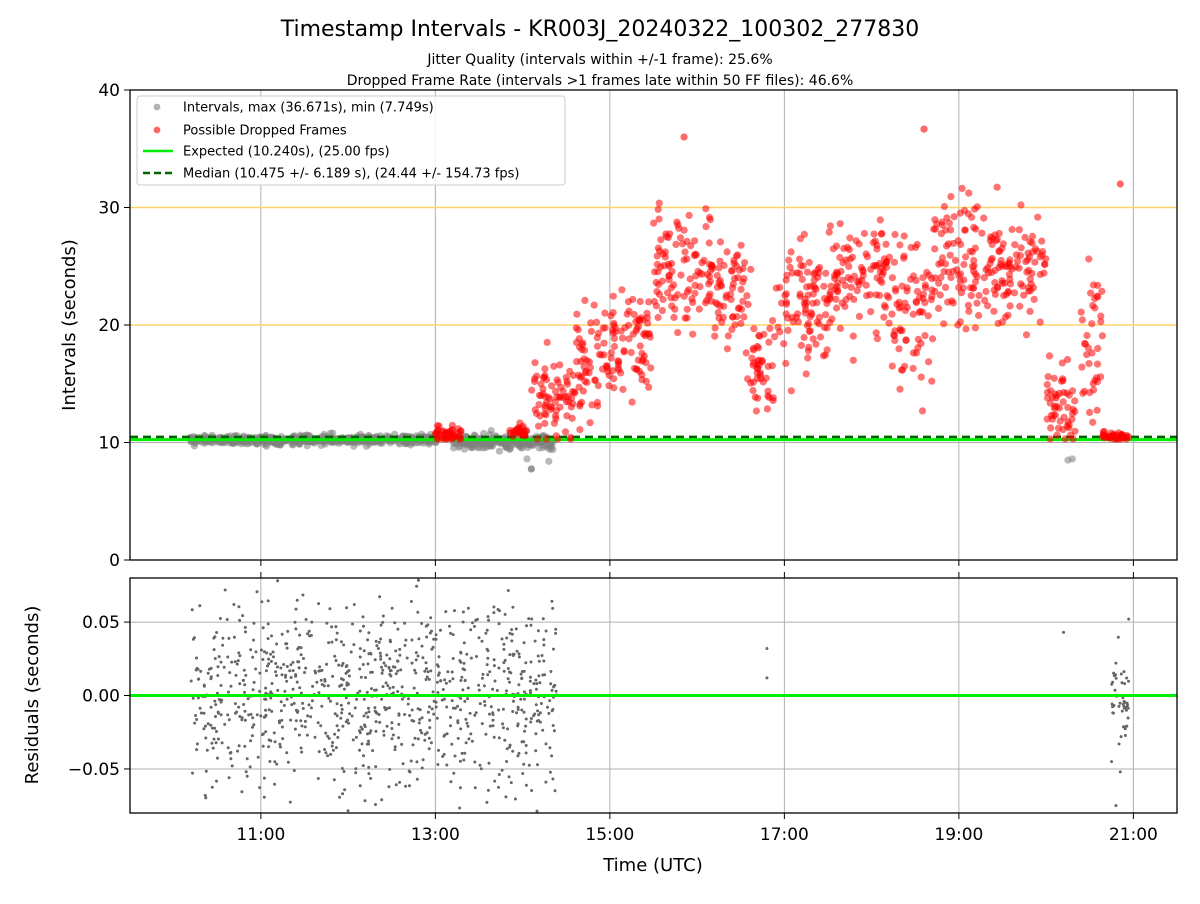 The width and height of the screenshot is (1200, 904). I want to click on intervals-x-ticks, so click(697, 563).